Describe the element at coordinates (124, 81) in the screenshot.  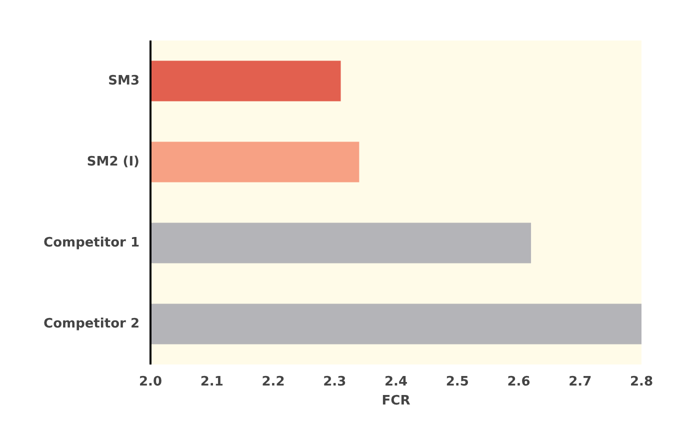
I see `y-tick-label: SM3` at that location.